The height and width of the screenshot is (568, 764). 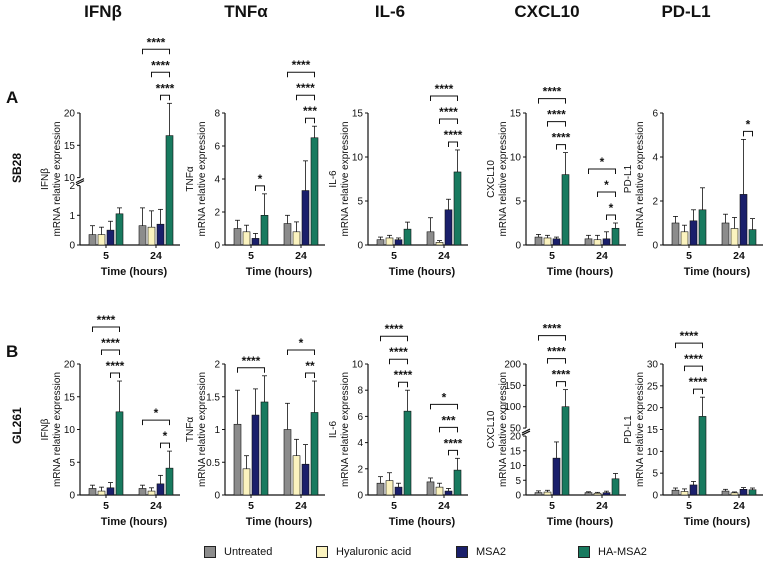 I want to click on sb28-tnf-sig-24h-msa2-vs-ha-msa2-bracket, so click(x=310, y=120).